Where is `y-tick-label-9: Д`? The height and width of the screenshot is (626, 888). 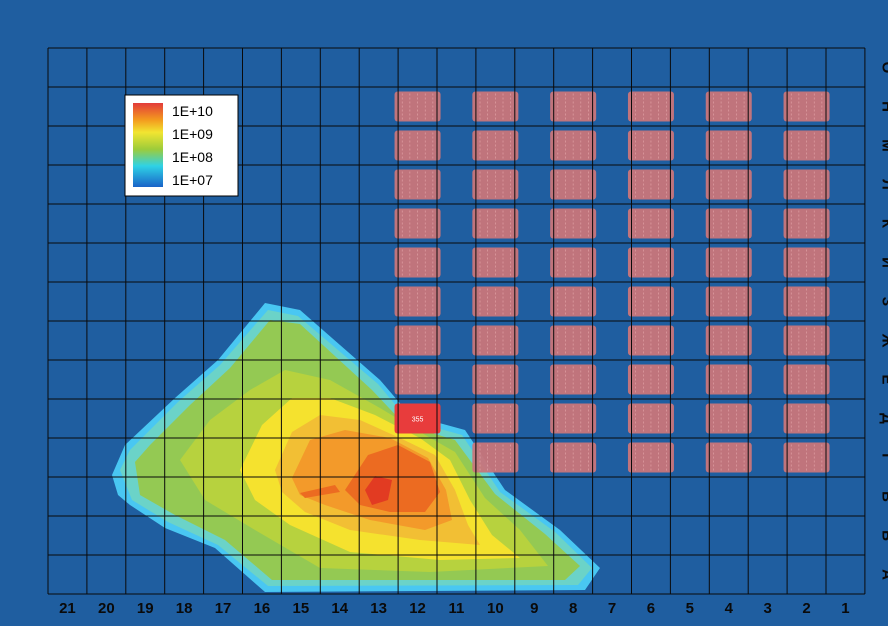 y-tick-label-9: Д is located at coordinates (883, 418).